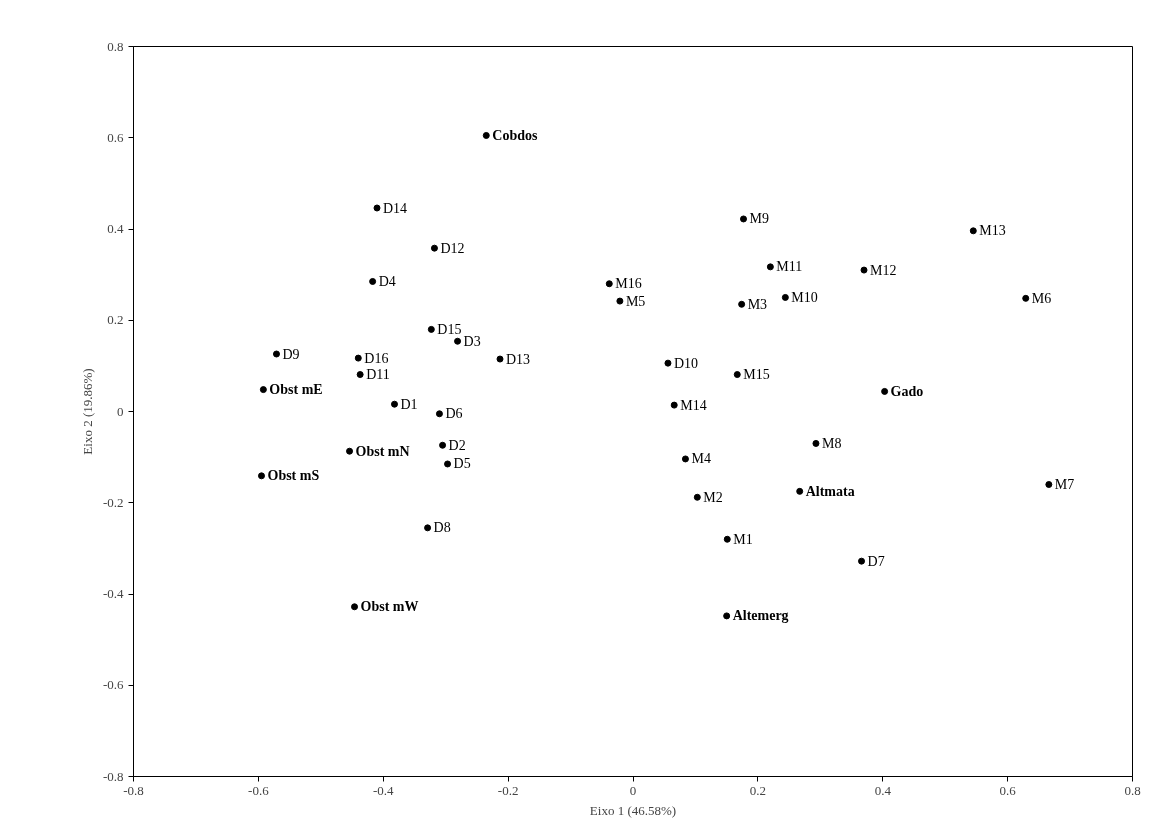 The image size is (1149, 820). I want to click on data-label: Obst mN, so click(382, 451).